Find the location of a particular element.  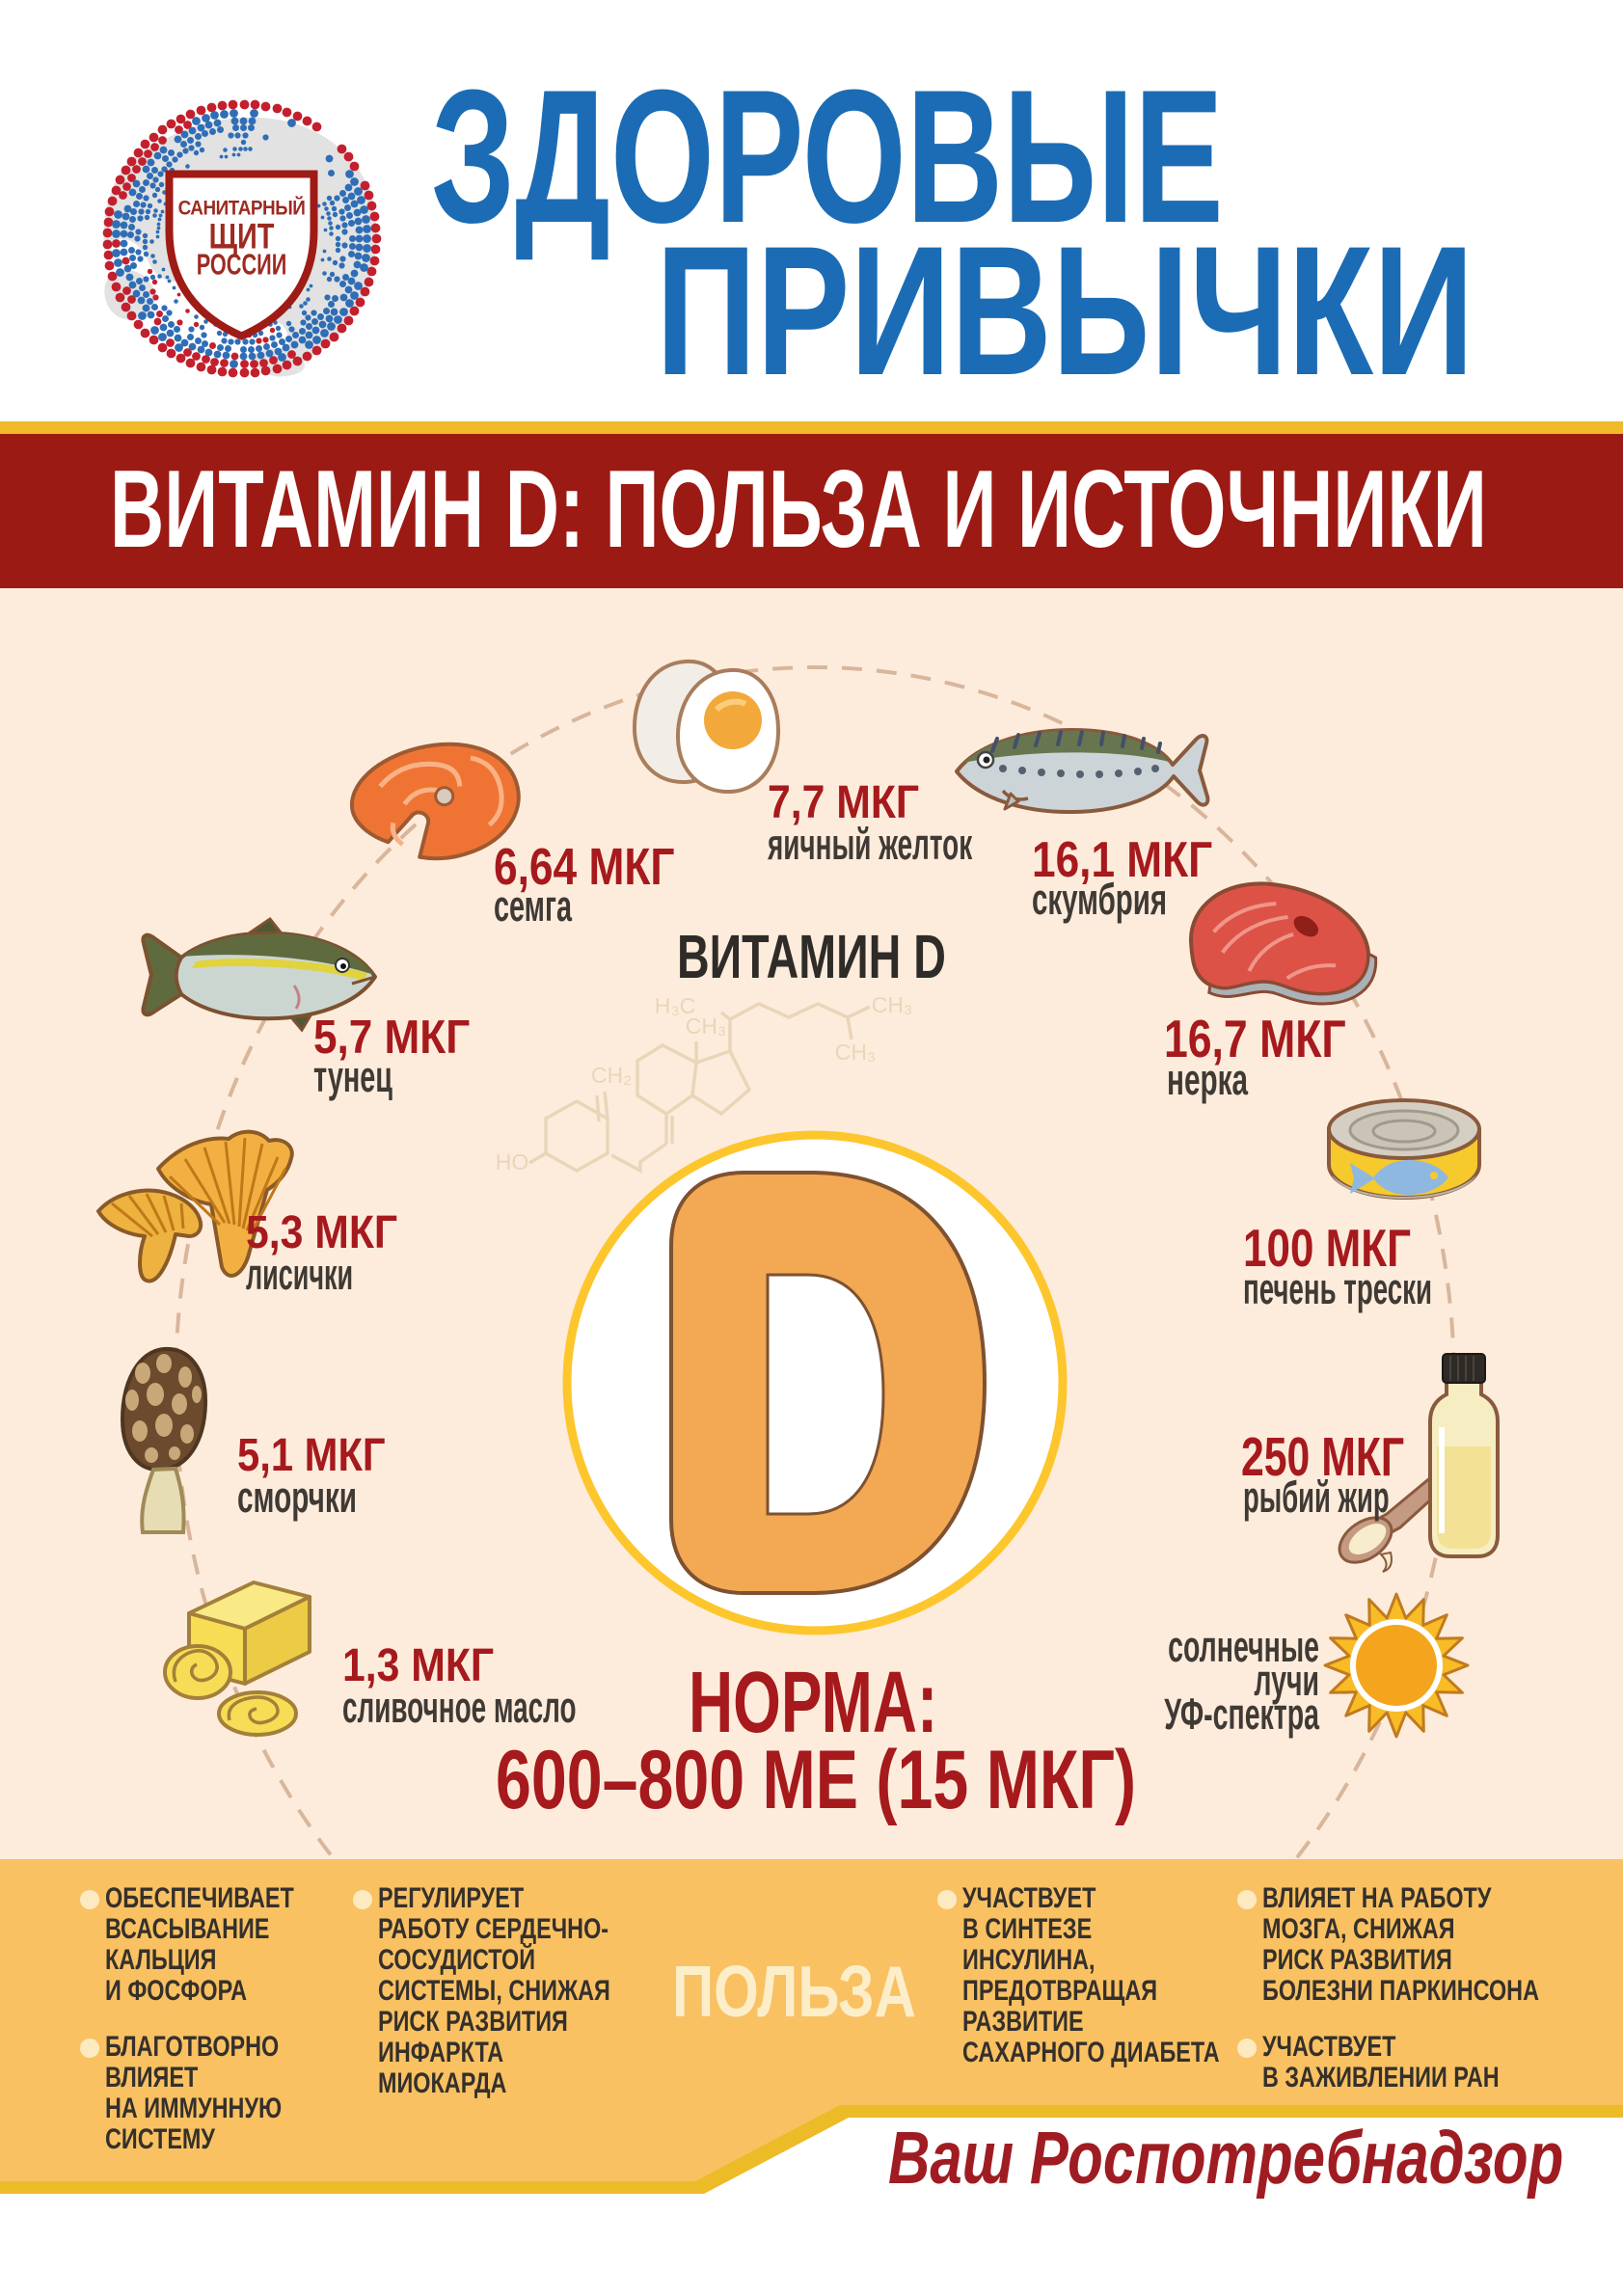

svg-text: HO is located at coordinates (512, 1162).